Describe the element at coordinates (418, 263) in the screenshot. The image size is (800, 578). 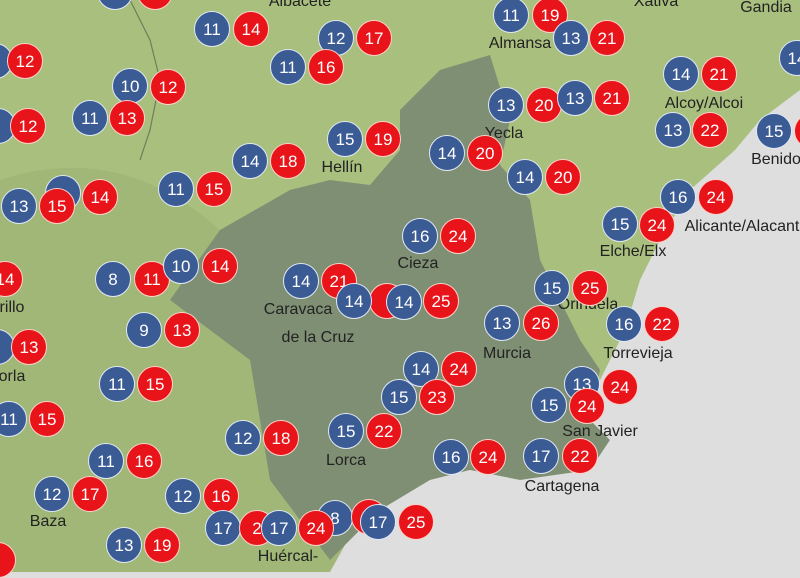
I see `place-label: Cieza` at that location.